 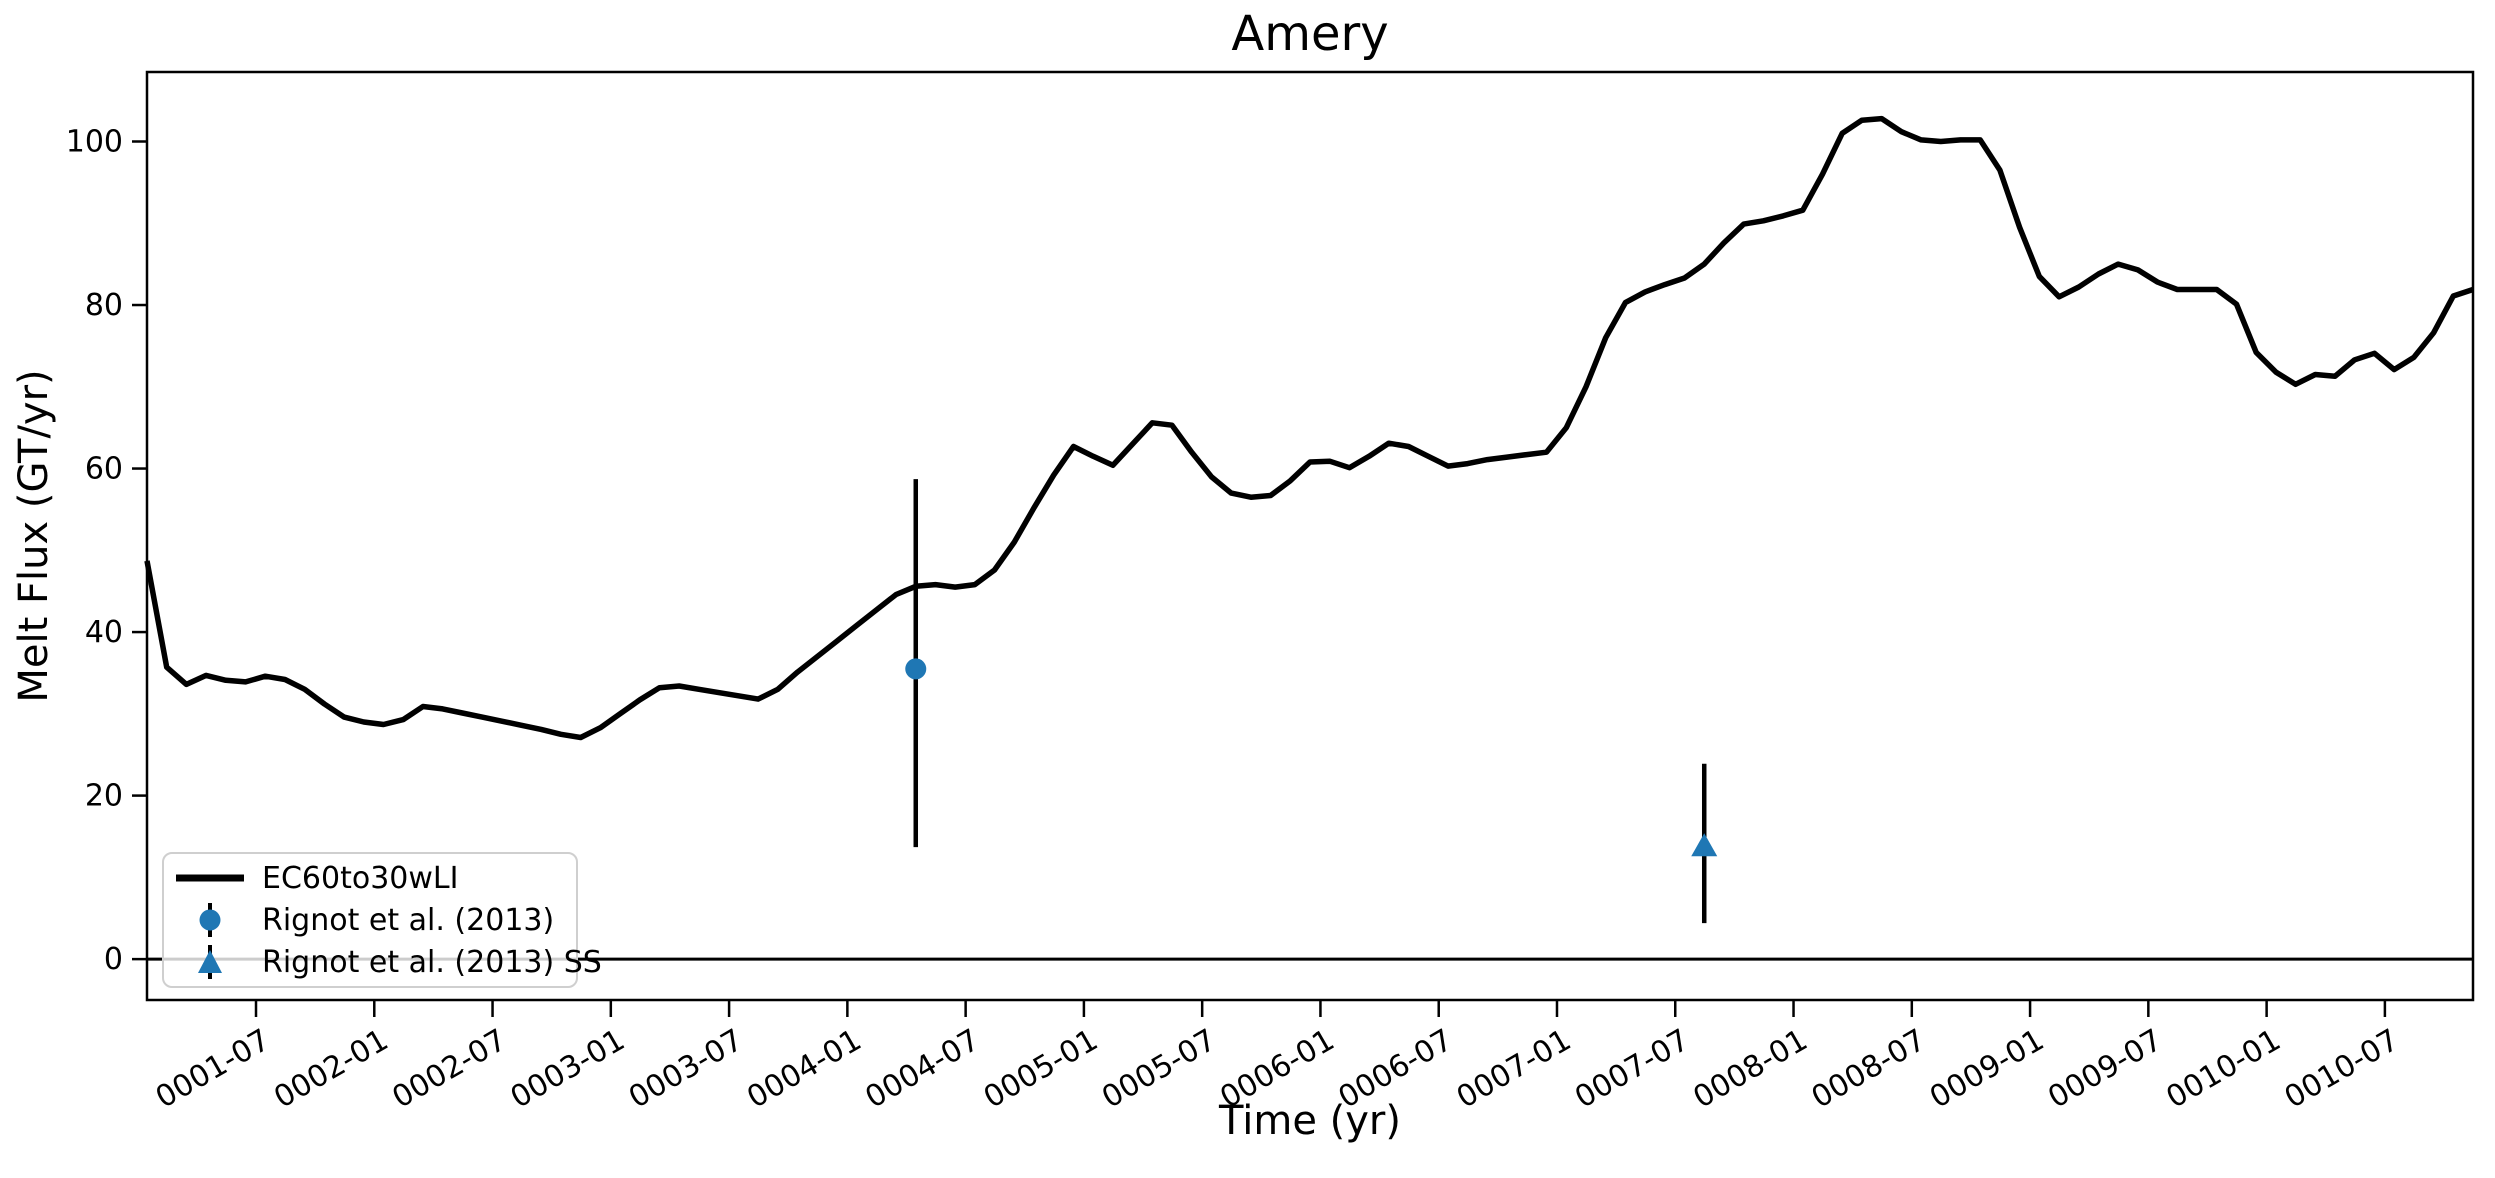 What do you see at coordinates (113, 959) in the screenshot?
I see `y-tick-label: 0` at bounding box center [113, 959].